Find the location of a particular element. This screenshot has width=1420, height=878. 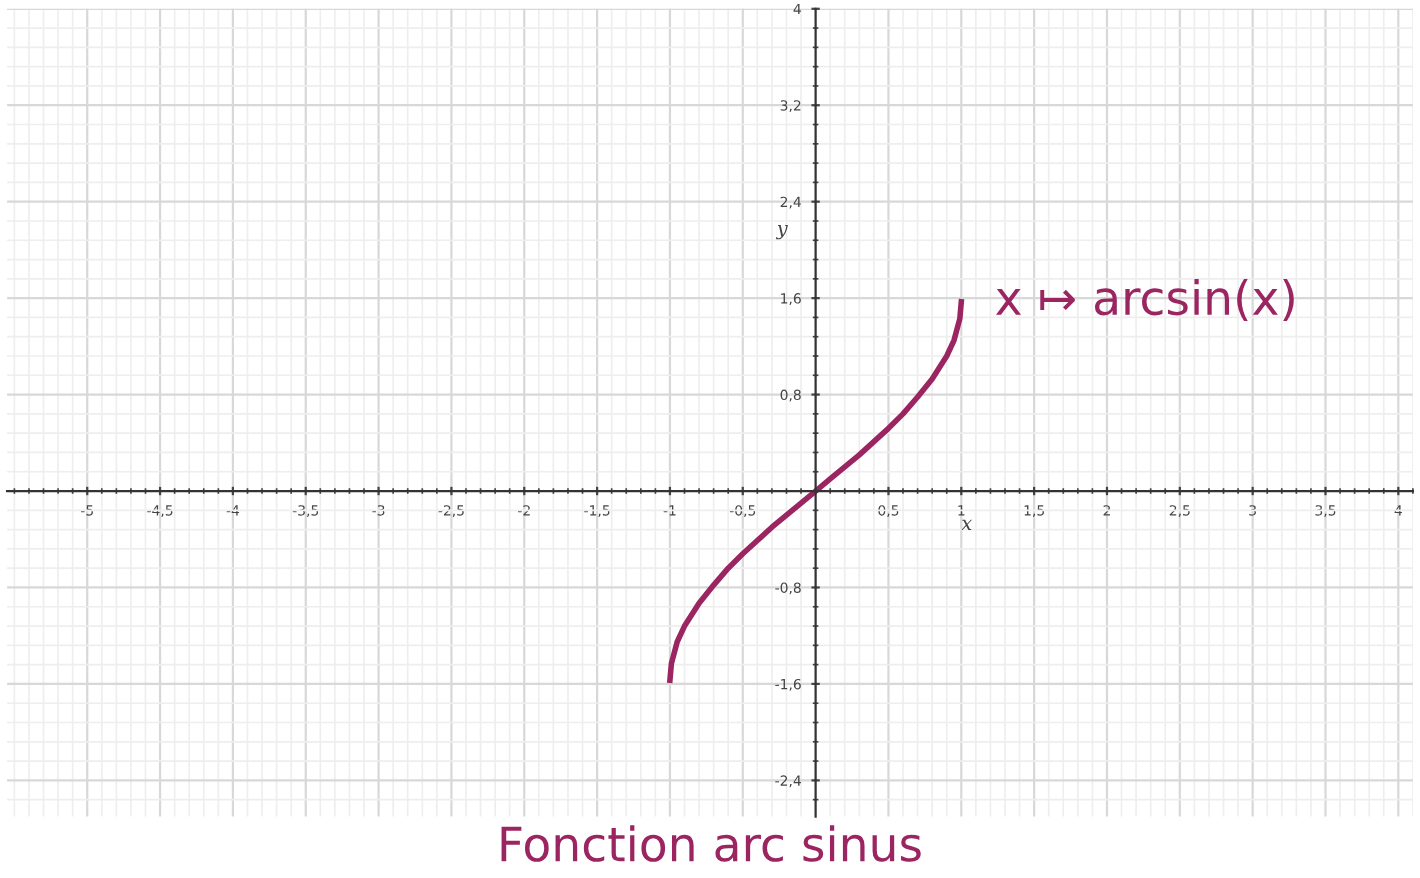

text: Fonction arc sinus is located at coordinates (711, 843).